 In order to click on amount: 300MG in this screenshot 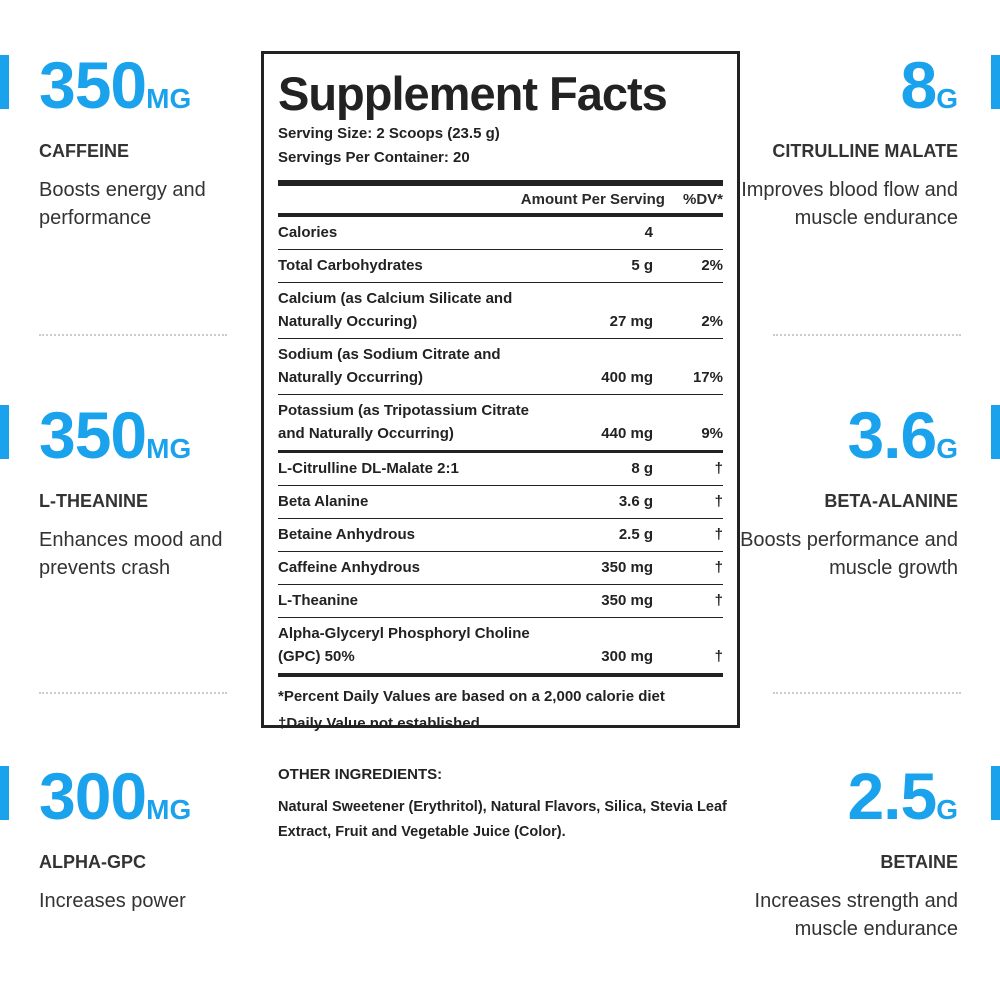, I will do `click(154, 801)`.